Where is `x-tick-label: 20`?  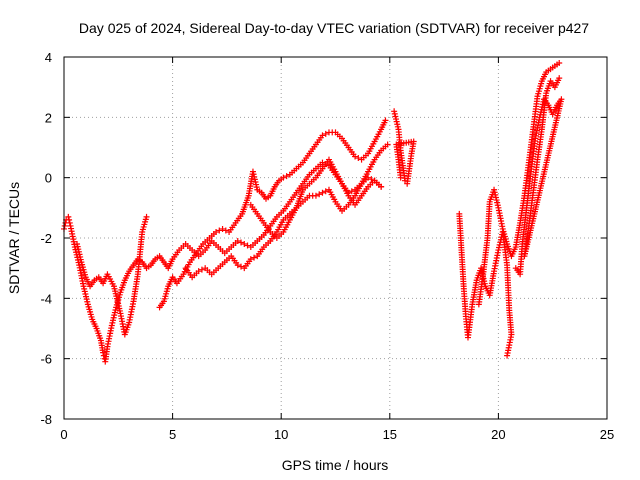 x-tick-label: 20 is located at coordinates (498, 434).